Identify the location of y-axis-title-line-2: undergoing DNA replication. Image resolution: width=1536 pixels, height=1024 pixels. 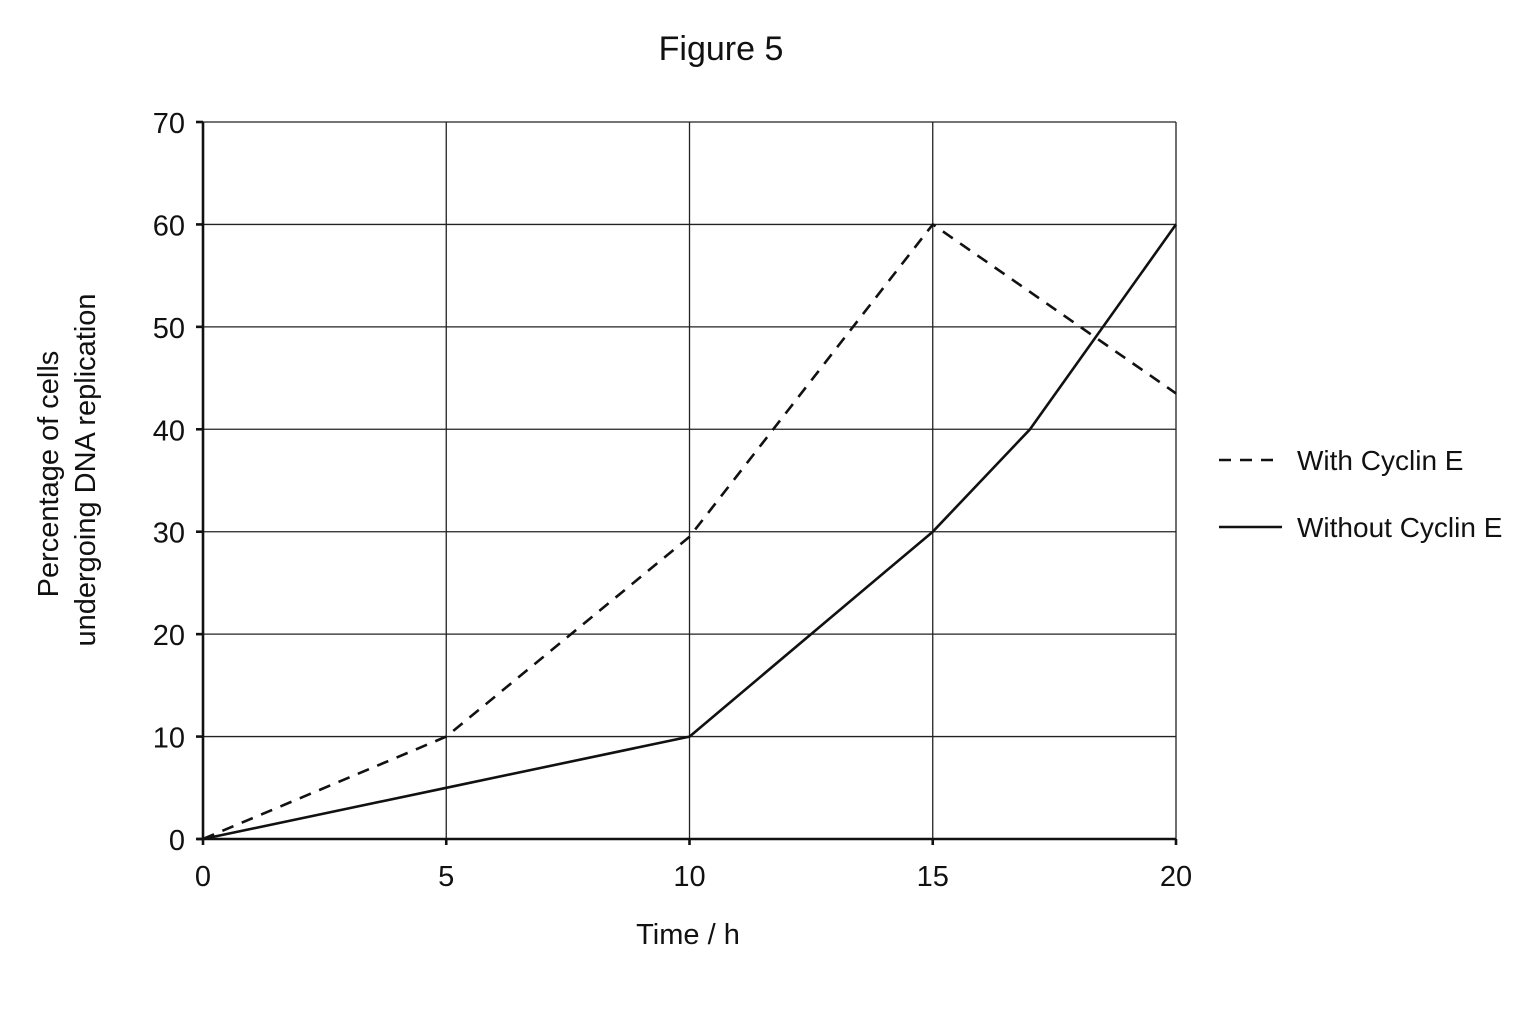
(86, 469).